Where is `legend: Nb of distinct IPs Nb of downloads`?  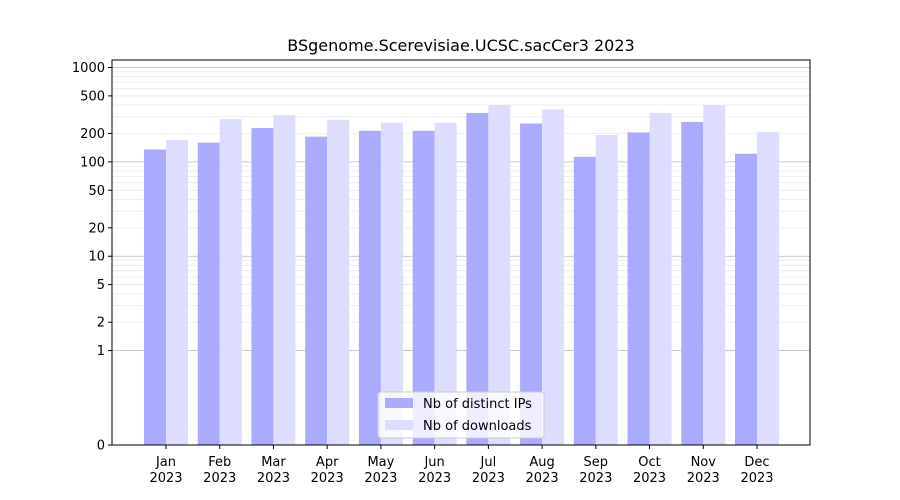 legend: Nb of distinct IPs Nb of downloads is located at coordinates (461, 415).